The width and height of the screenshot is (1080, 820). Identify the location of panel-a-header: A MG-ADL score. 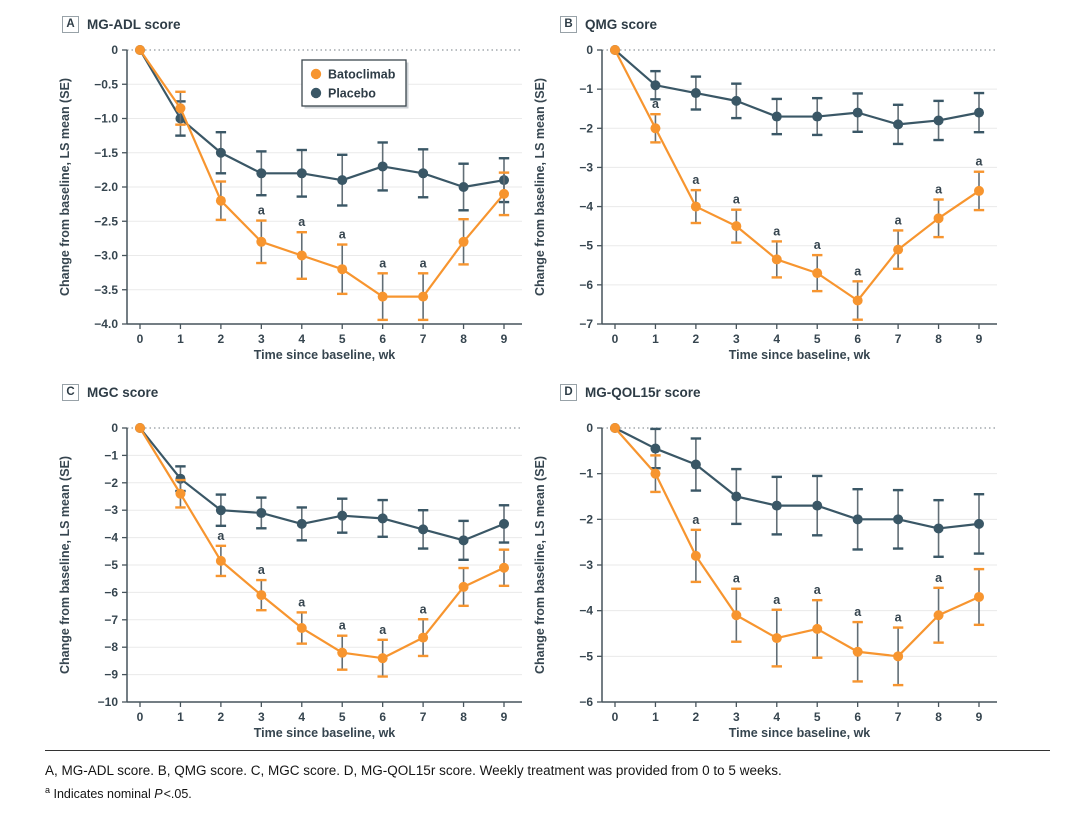
(301, 24).